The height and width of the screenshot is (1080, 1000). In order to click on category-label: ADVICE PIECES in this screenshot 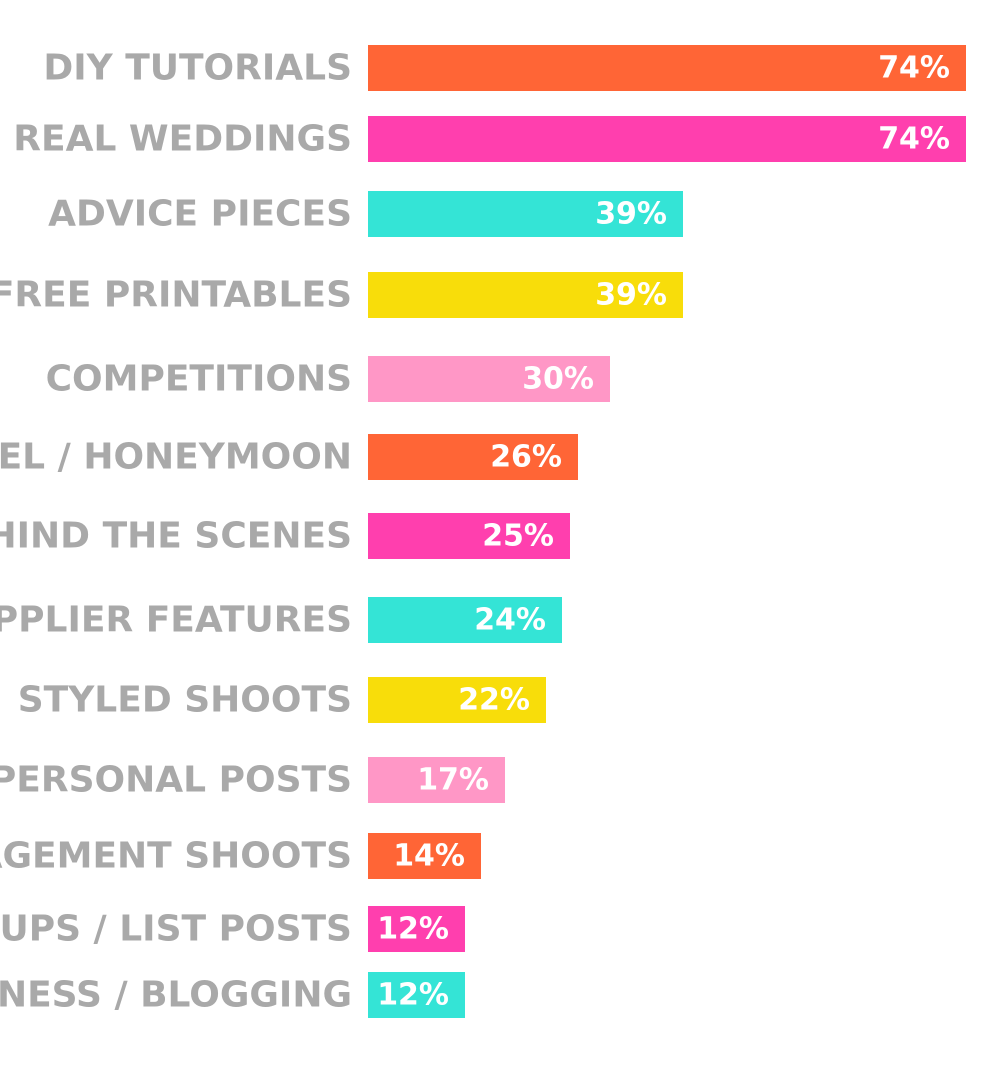, I will do `click(200, 214)`.